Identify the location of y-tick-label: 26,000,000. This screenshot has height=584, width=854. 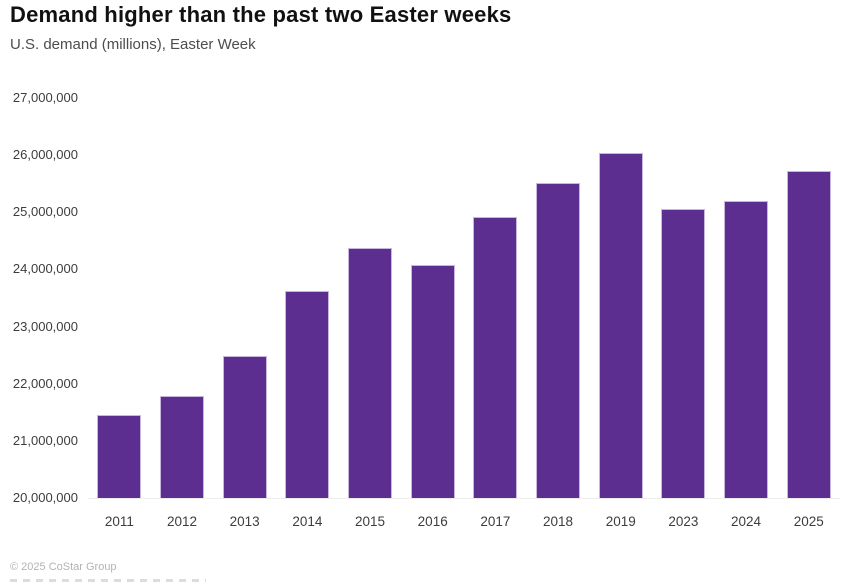
(45, 155).